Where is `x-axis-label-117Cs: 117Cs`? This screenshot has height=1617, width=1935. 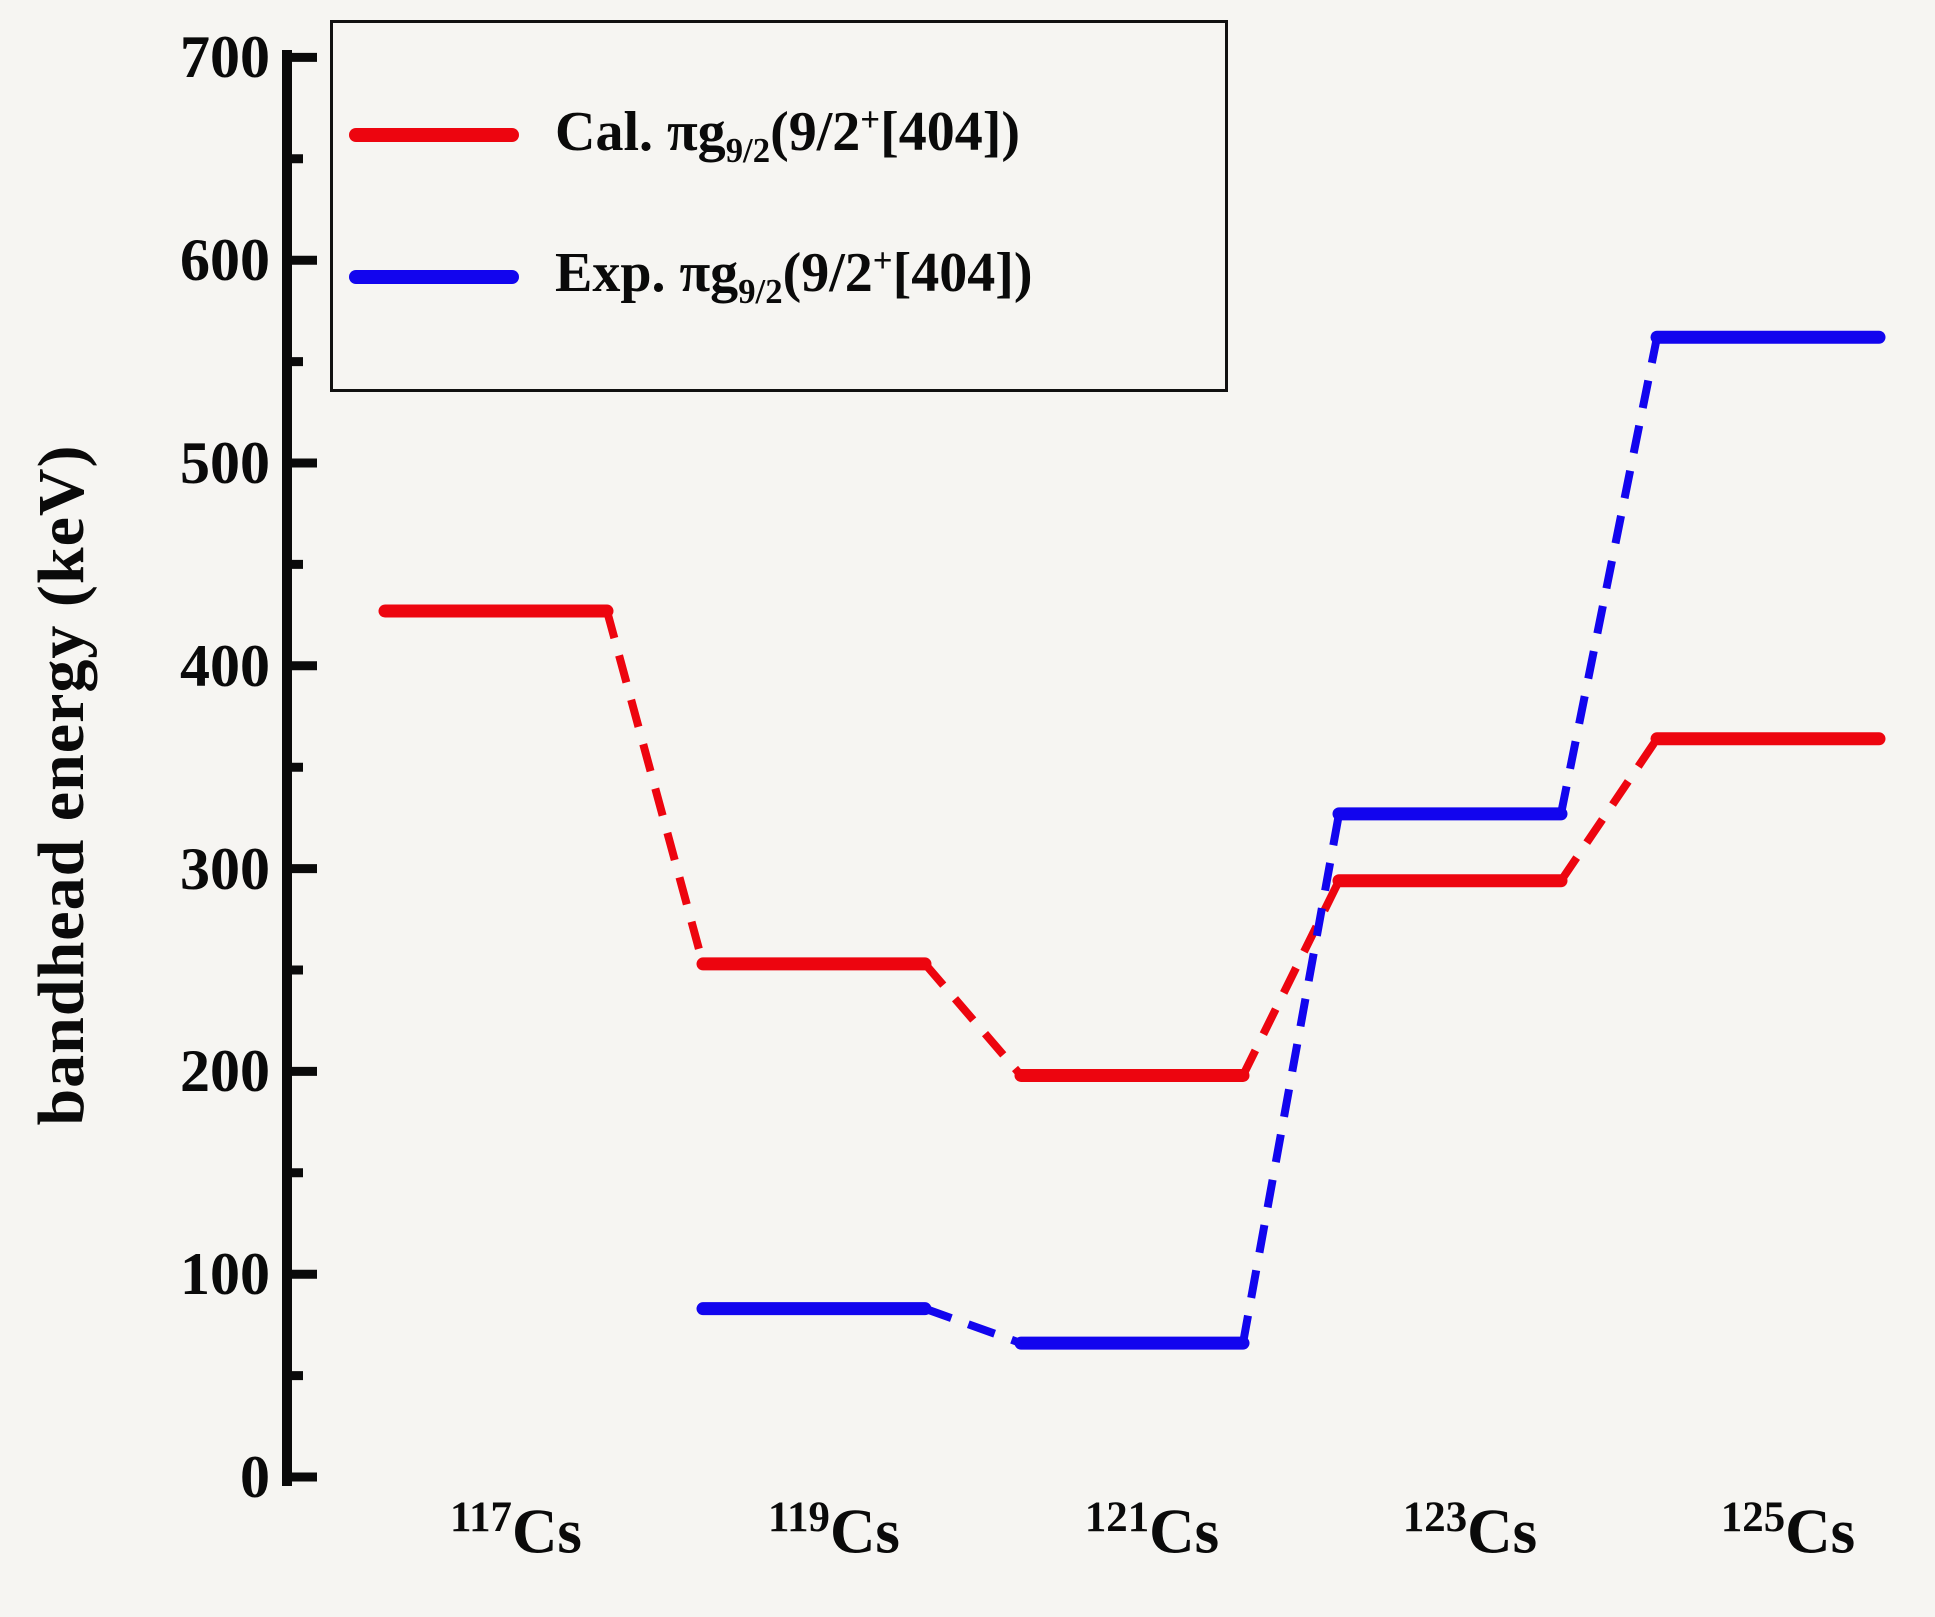
x-axis-label-117Cs: 117Cs is located at coordinates (516, 1530).